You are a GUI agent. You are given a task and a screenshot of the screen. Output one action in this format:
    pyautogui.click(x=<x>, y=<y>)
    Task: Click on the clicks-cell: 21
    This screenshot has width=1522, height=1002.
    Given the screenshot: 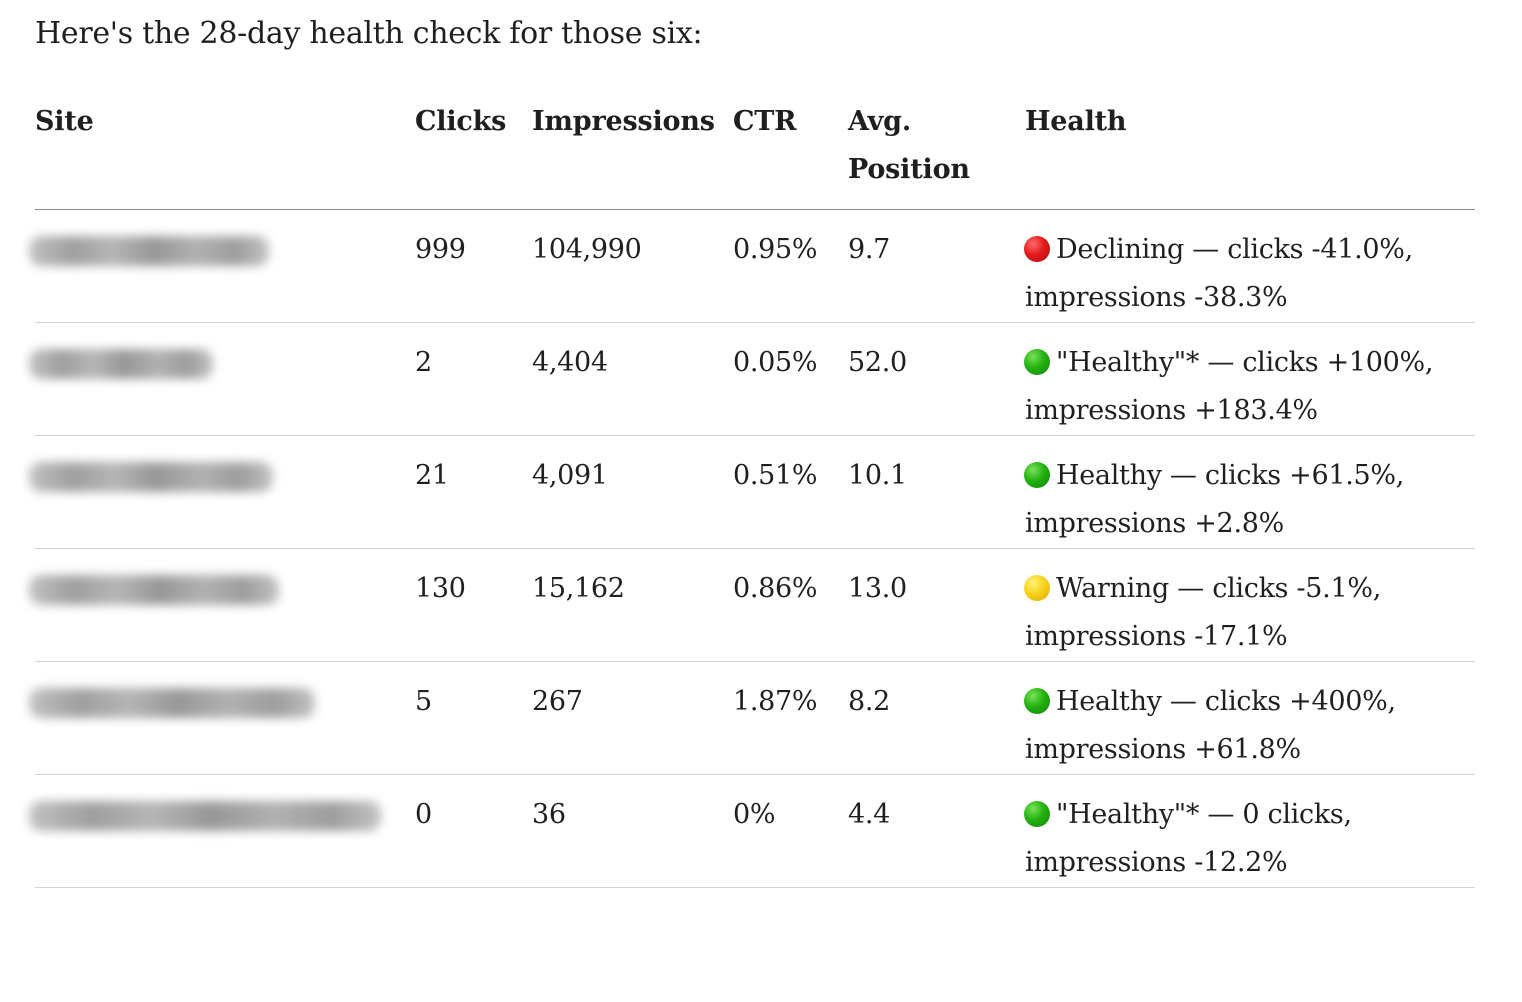 What is the action you would take?
    pyautogui.click(x=473, y=492)
    